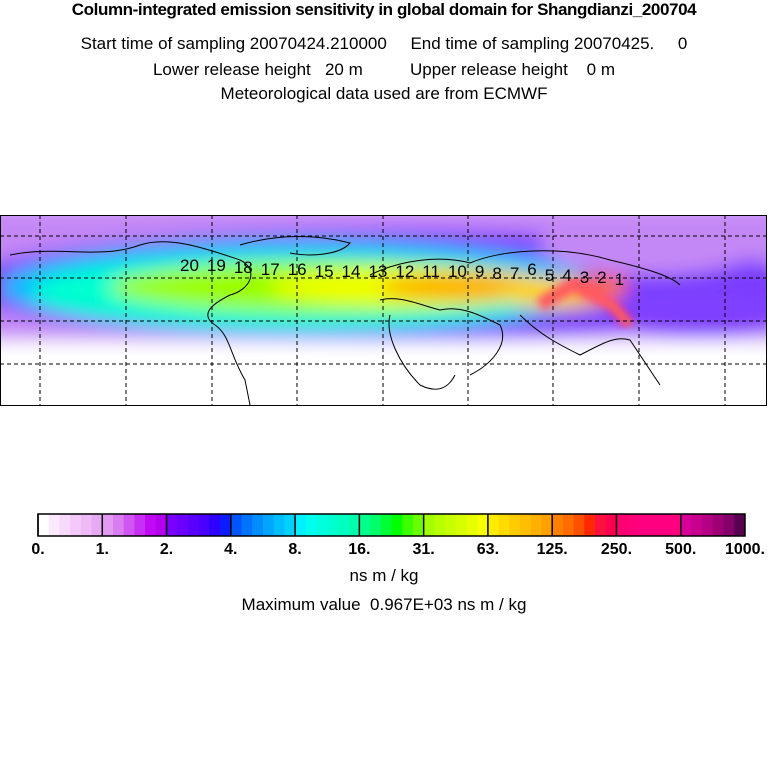 This screenshot has height=768, width=768. What do you see at coordinates (351, 271) in the screenshot?
I see `trajectory-label: 14` at bounding box center [351, 271].